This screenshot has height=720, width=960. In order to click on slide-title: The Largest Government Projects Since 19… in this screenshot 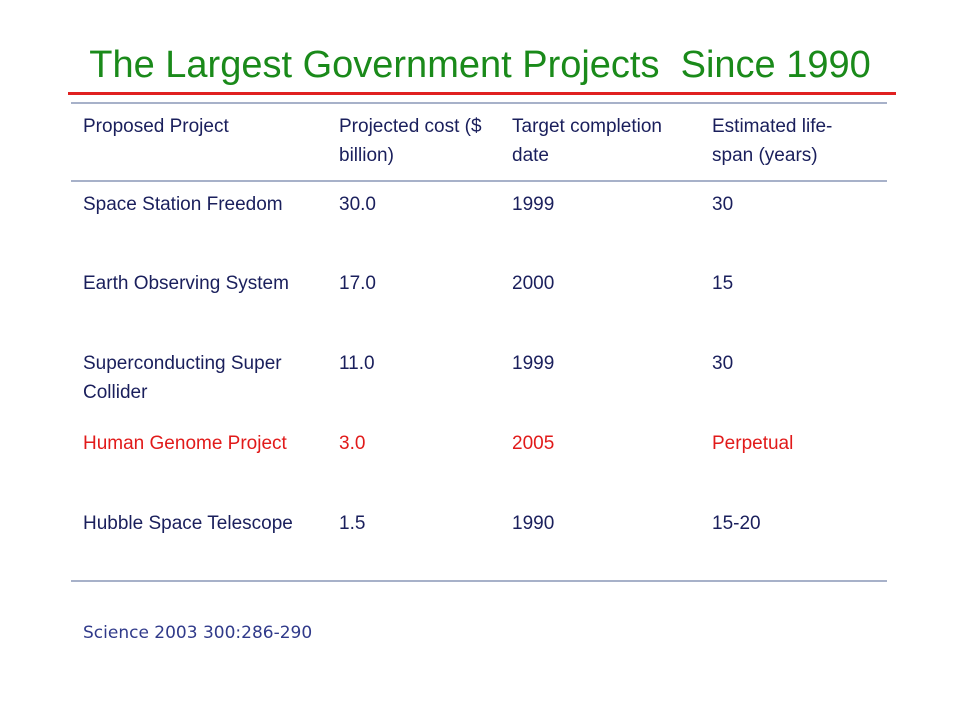, I will do `click(480, 65)`.